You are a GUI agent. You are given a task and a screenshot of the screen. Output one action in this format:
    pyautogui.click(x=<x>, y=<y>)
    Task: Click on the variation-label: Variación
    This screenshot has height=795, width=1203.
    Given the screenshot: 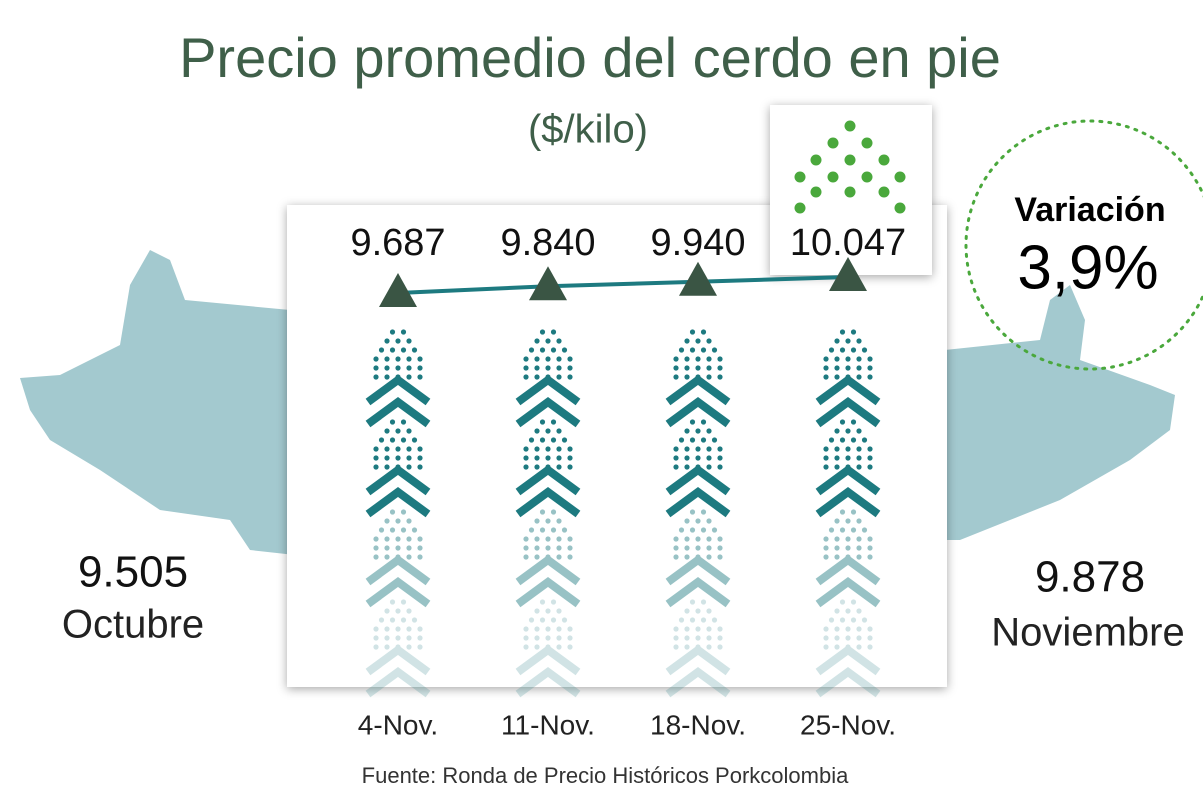 What is the action you would take?
    pyautogui.click(x=1089, y=210)
    